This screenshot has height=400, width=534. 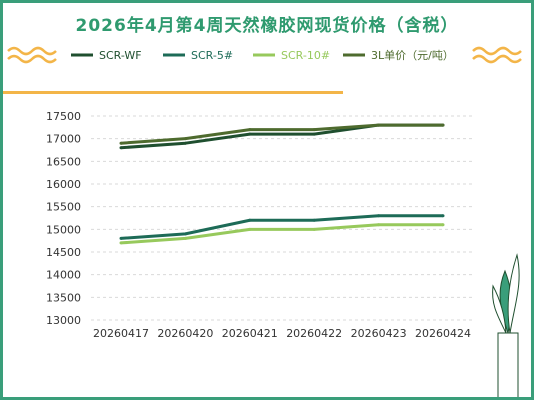 I want to click on legend-label: SCR-WF, so click(x=120, y=55).